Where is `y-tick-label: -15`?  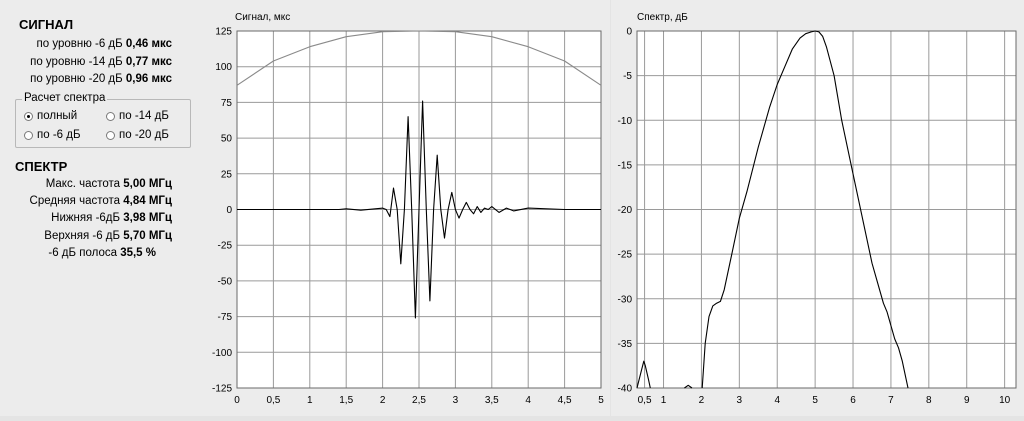
y-tick-label: -15 is located at coordinates (625, 165).